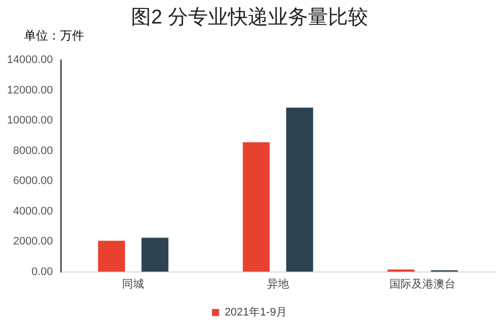 This screenshot has width=501, height=328. I want to click on y-tick-label: 2000.00, so click(33, 242).